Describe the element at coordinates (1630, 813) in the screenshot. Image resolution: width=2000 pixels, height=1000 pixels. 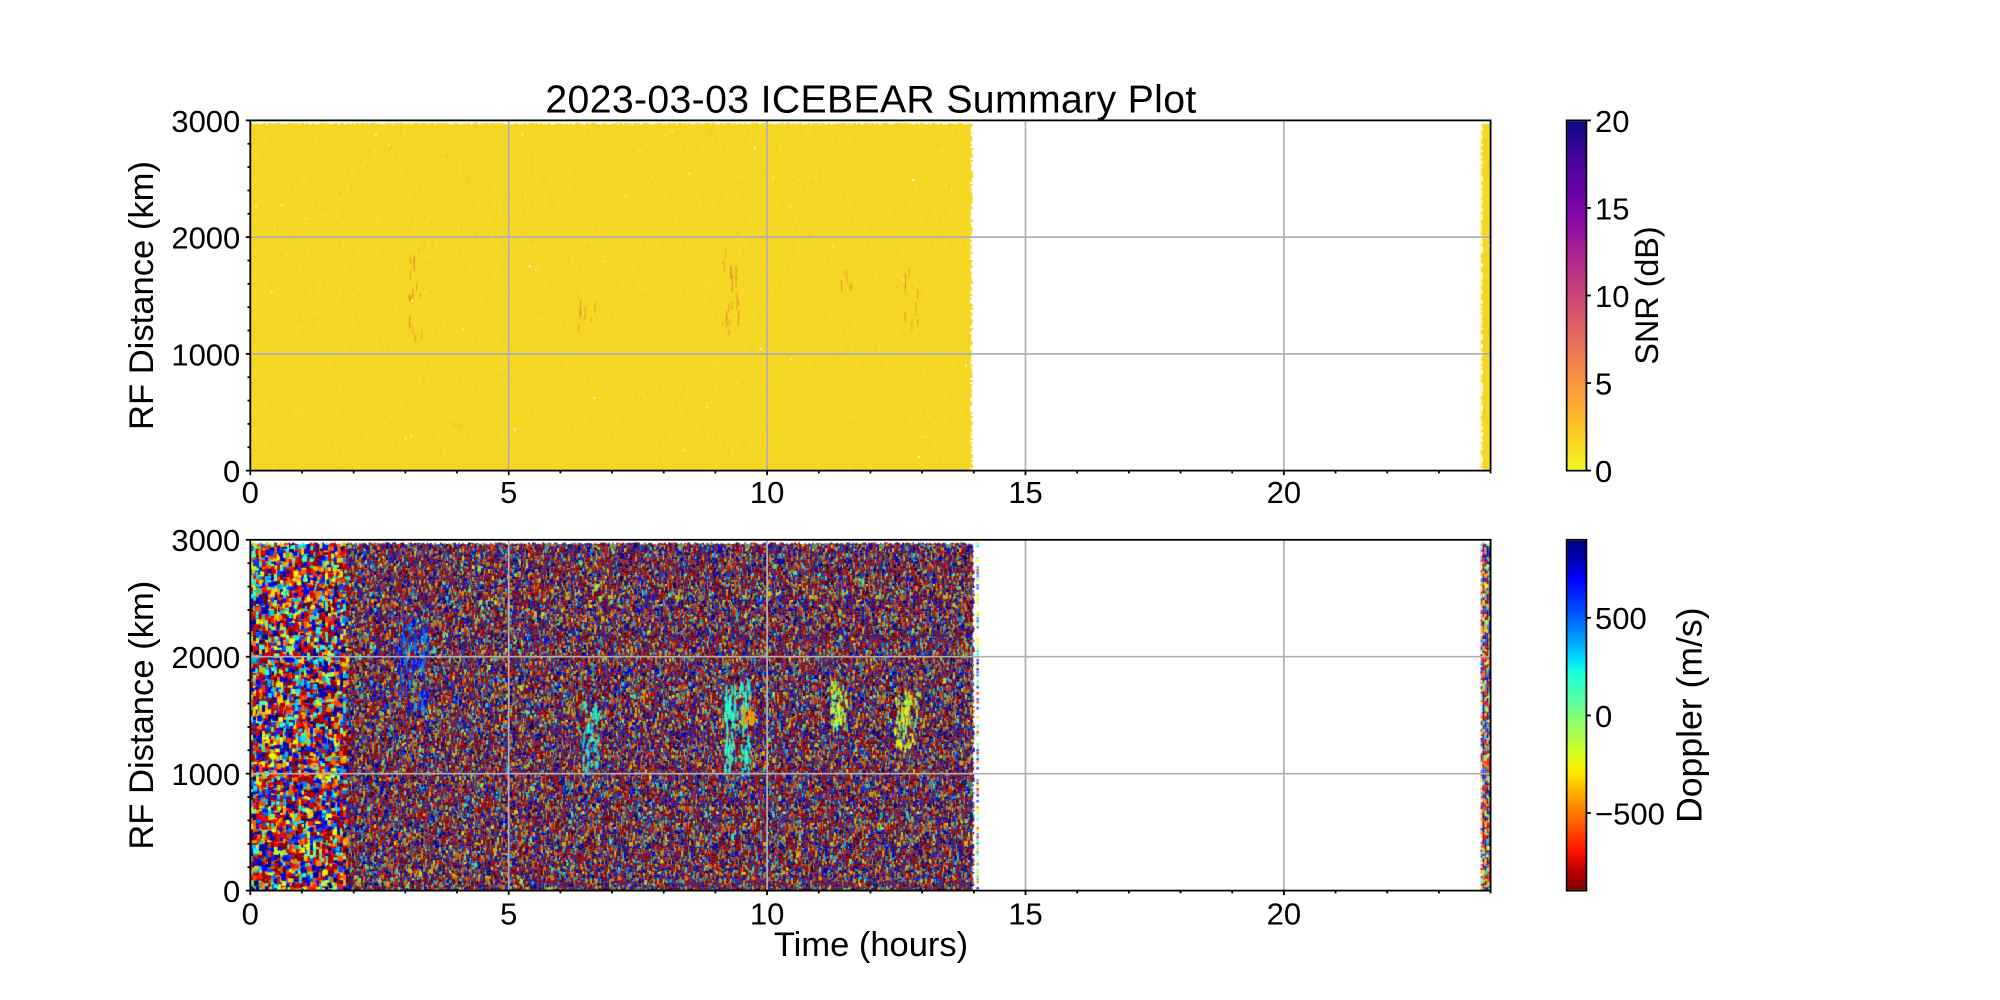
I see `svg-text: −500` at that location.